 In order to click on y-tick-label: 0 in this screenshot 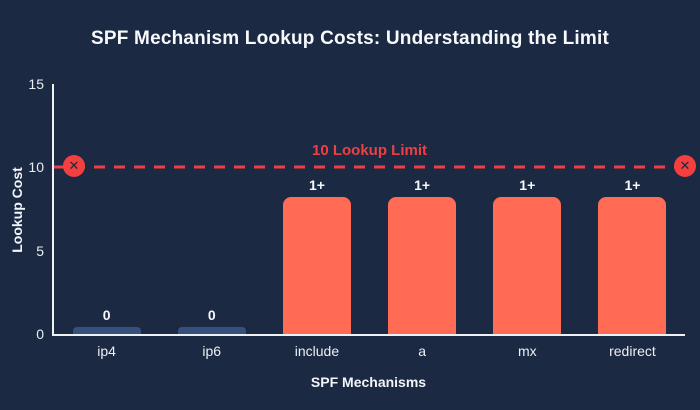, I will do `click(40, 334)`.